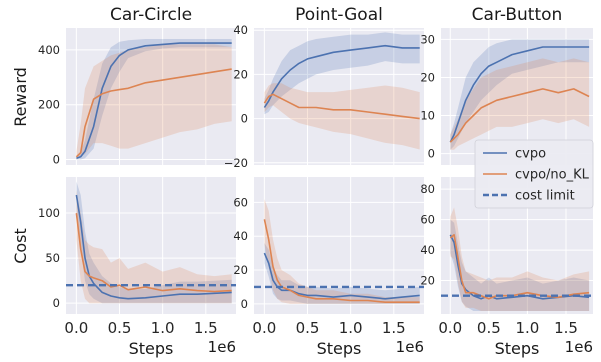 This screenshot has width=601, height=362. What do you see at coordinates (427, 281) in the screenshot?
I see `panel-6-ytick-label: 20` at bounding box center [427, 281].